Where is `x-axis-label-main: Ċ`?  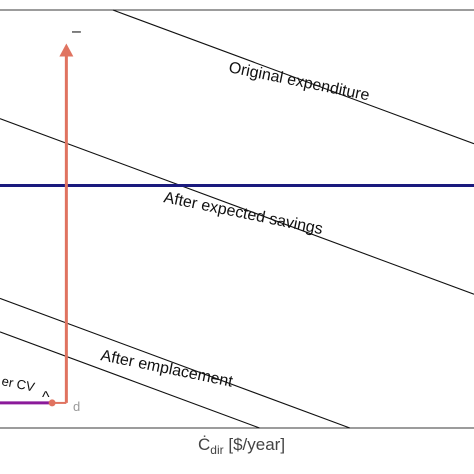
x-axis-label-main: Ċ is located at coordinates (204, 444).